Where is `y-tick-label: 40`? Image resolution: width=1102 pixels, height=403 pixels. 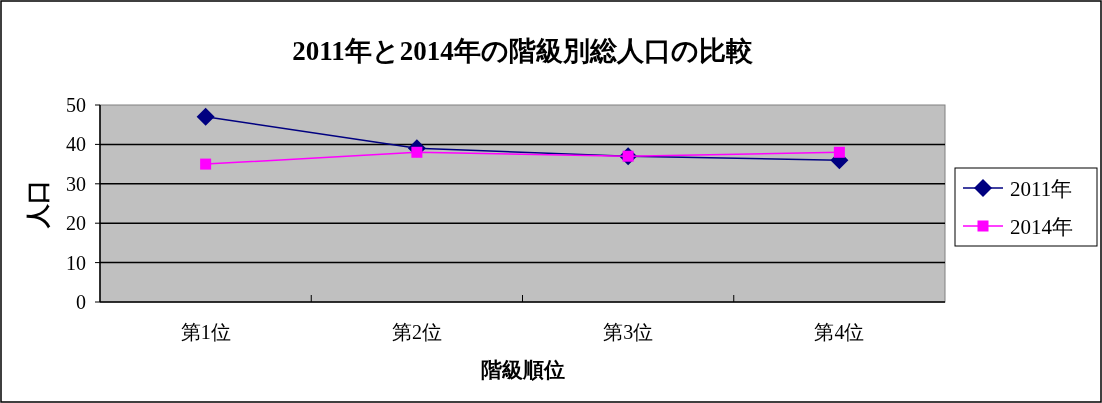
y-tick-label: 40 is located at coordinates (76, 144).